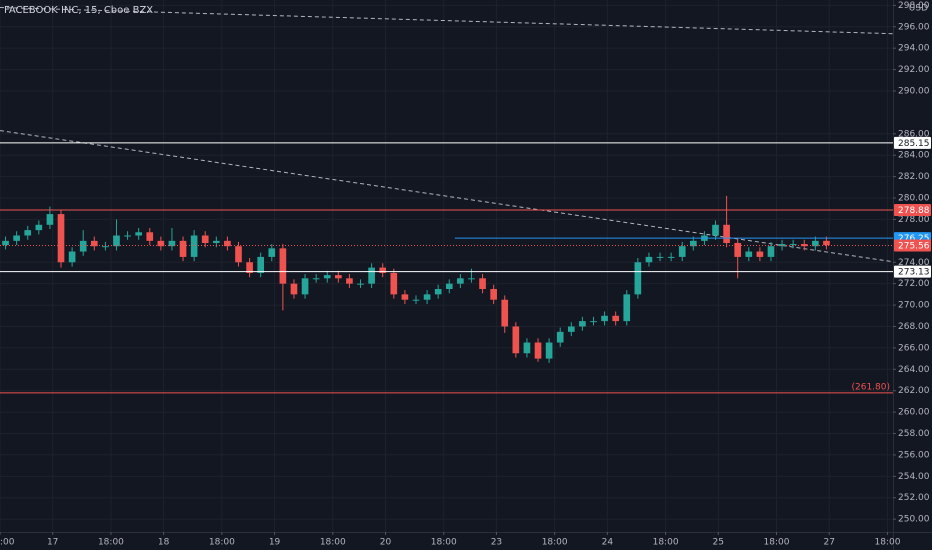  I want to click on price-label: 276.25, so click(914, 239).